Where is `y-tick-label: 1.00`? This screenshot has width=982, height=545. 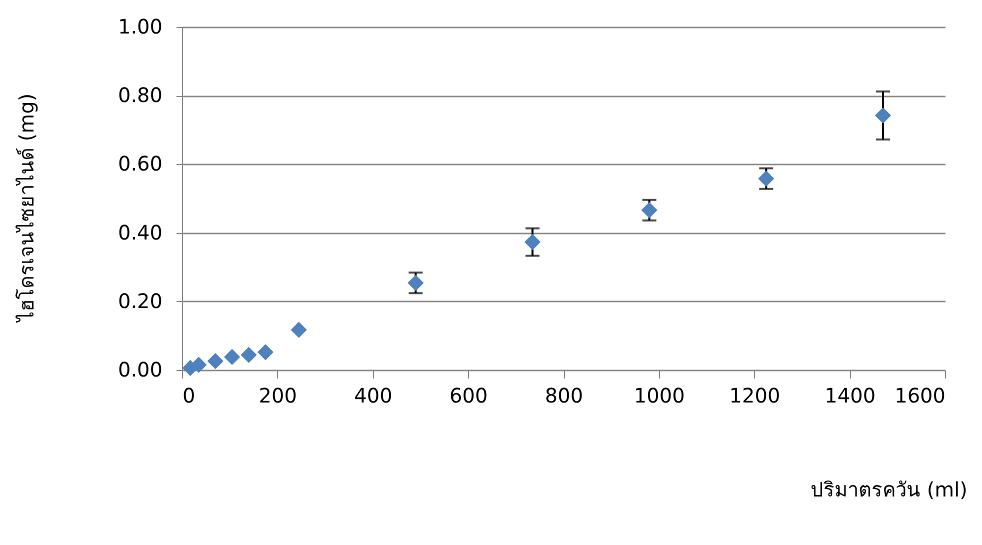
y-tick-label: 1.00 is located at coordinates (140, 26).